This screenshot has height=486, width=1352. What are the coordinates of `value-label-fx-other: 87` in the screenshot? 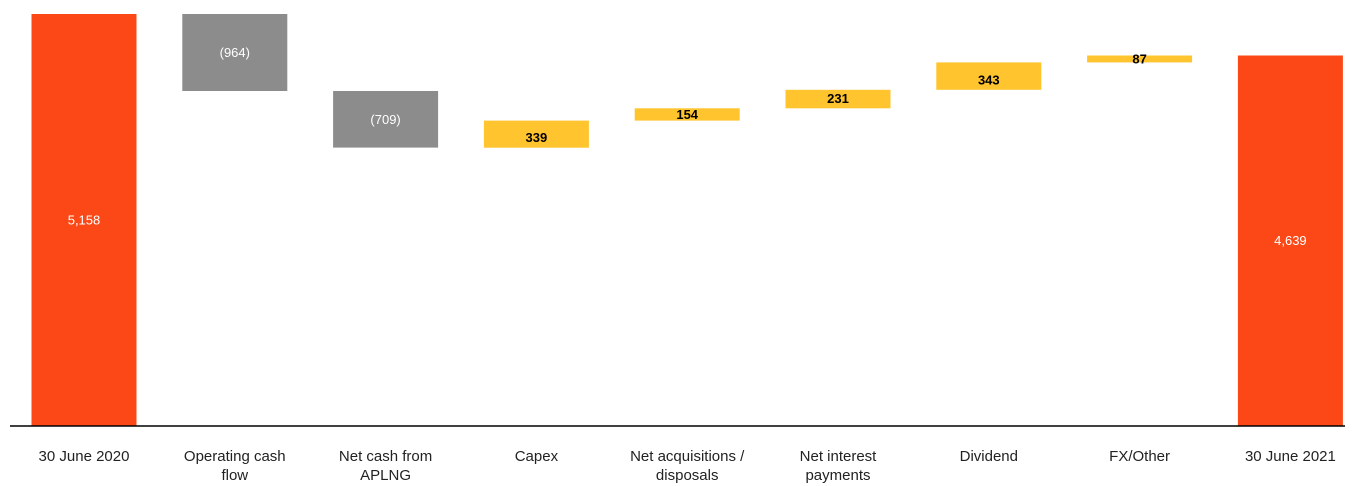 It's located at (1139, 58).